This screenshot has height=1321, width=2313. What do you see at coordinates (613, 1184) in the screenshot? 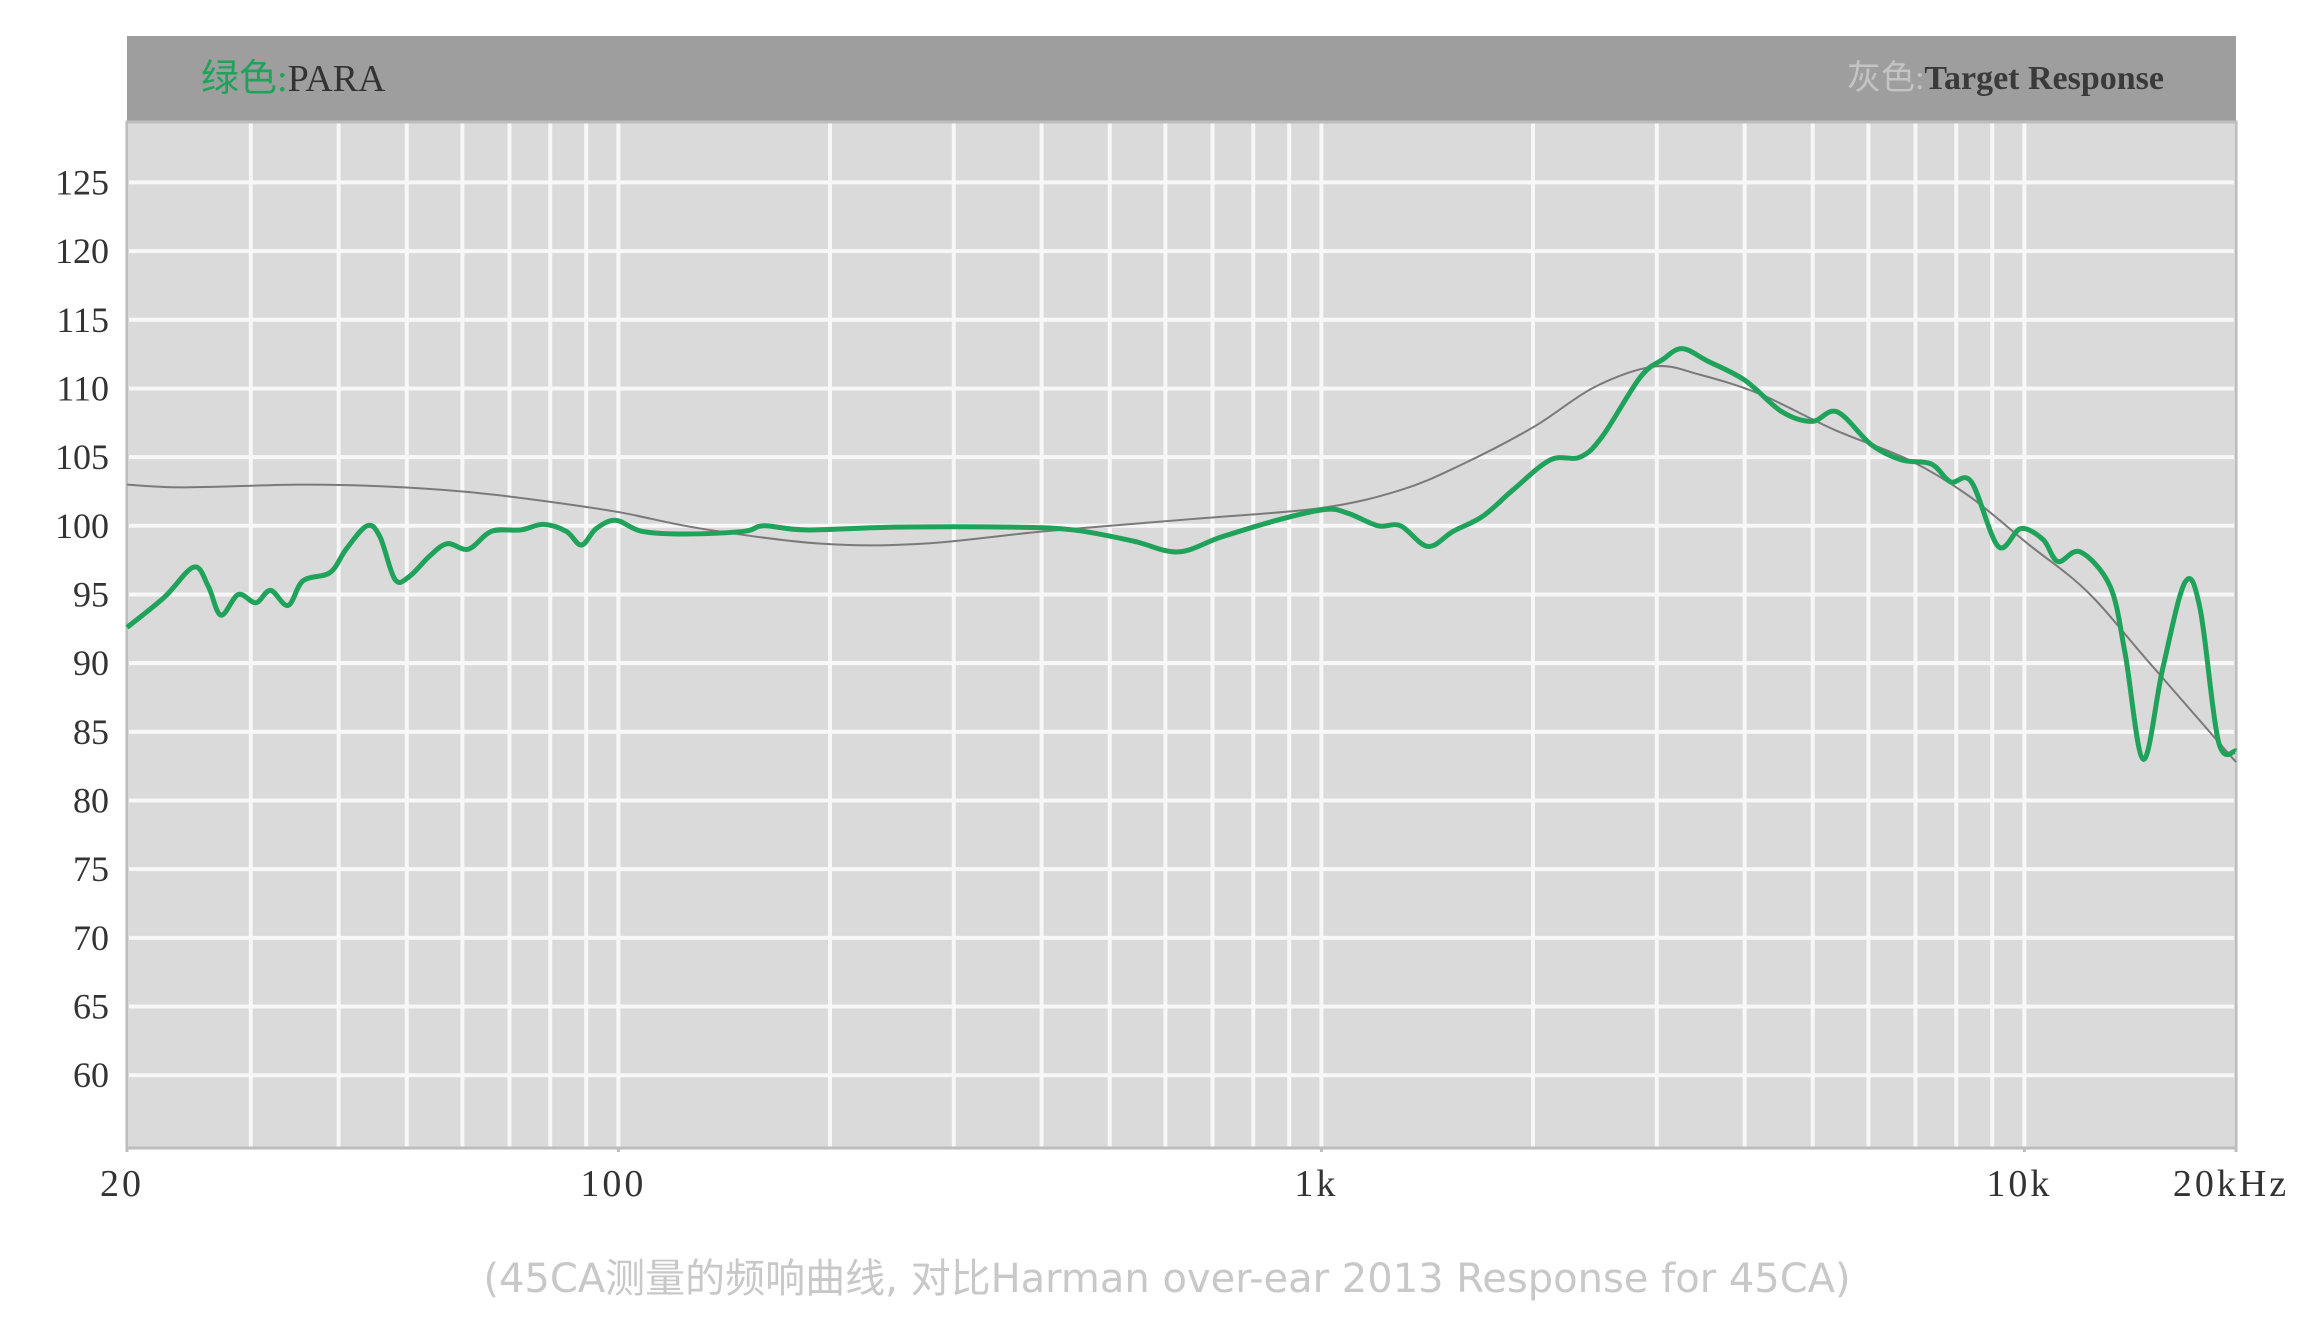
I see `x-tick-label: 100` at bounding box center [613, 1184].